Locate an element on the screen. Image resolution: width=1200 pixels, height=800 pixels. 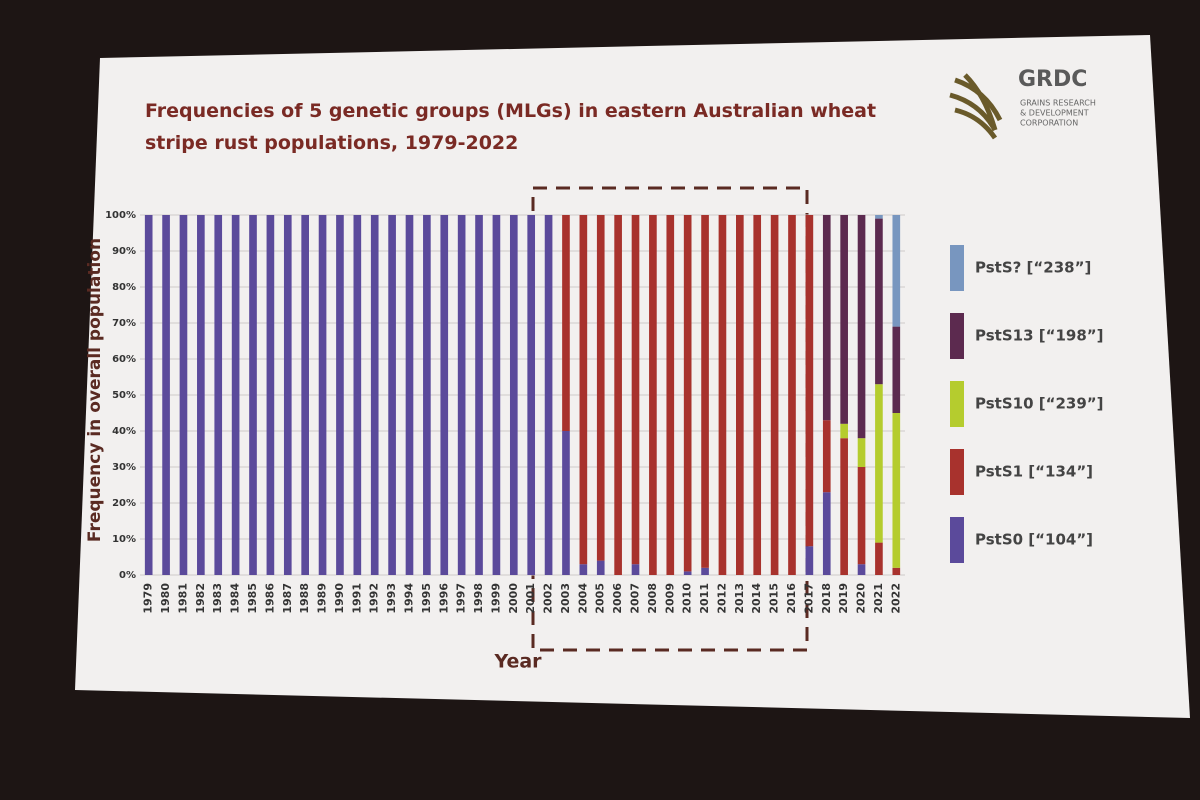
x-tick-label: 2019 is located at coordinates (843, 598).